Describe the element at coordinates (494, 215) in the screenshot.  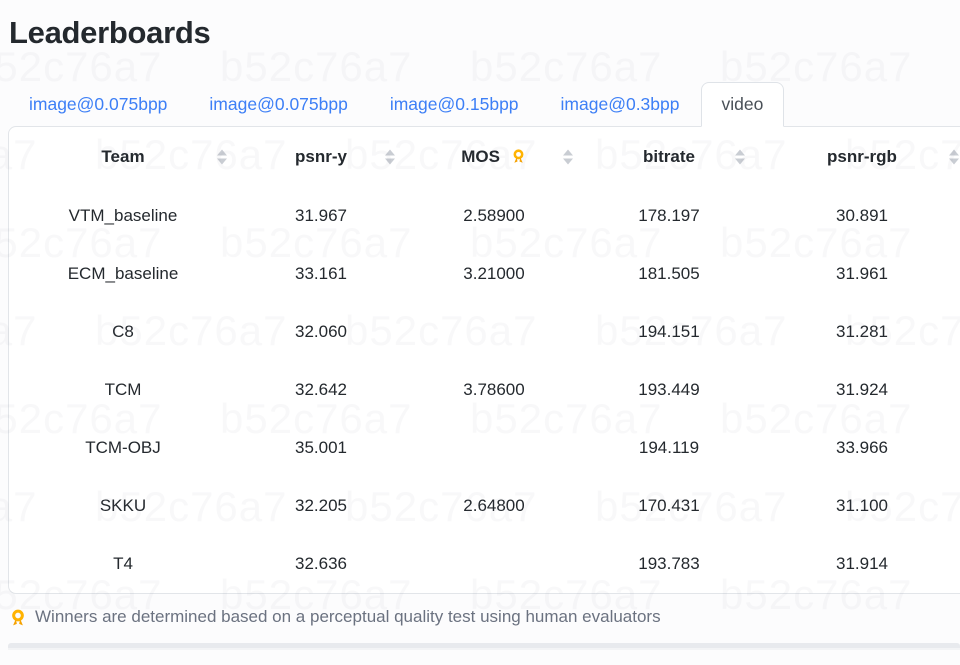
I see `cell-mos: 2.58900` at that location.